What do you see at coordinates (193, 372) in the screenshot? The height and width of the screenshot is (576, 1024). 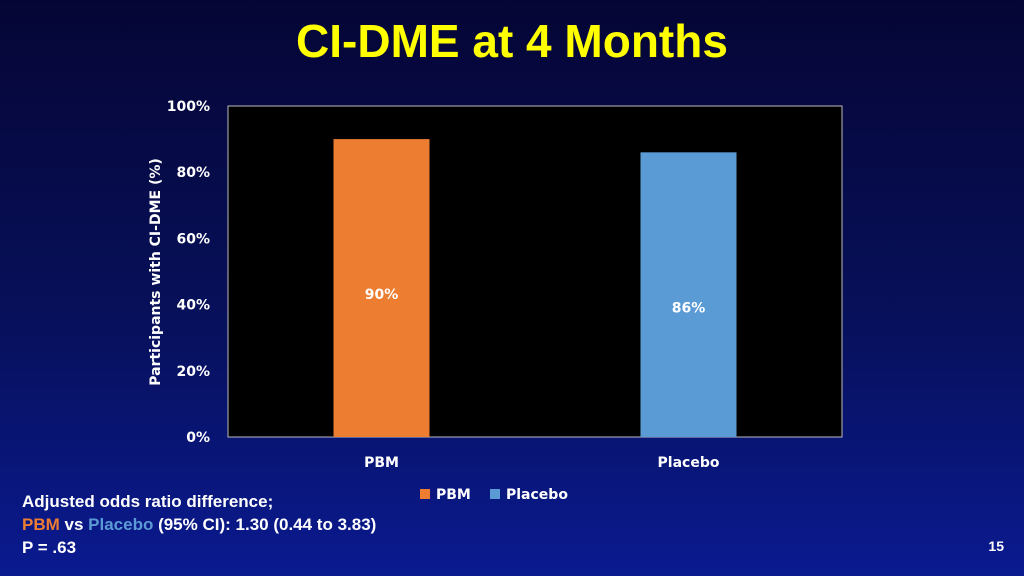 I see `y-tick-label: 20%` at bounding box center [193, 372].